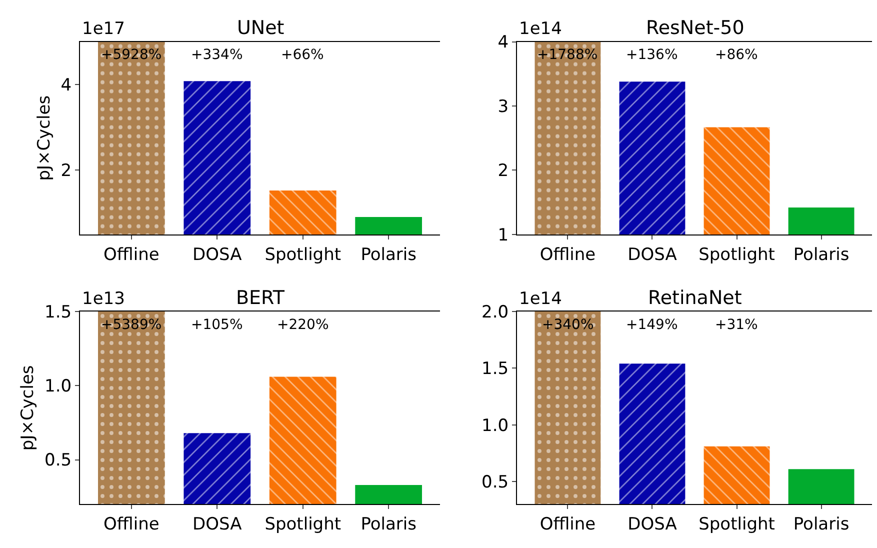 This screenshot has height=548, width=877. I want to click on annotation: +334%, so click(217, 55).